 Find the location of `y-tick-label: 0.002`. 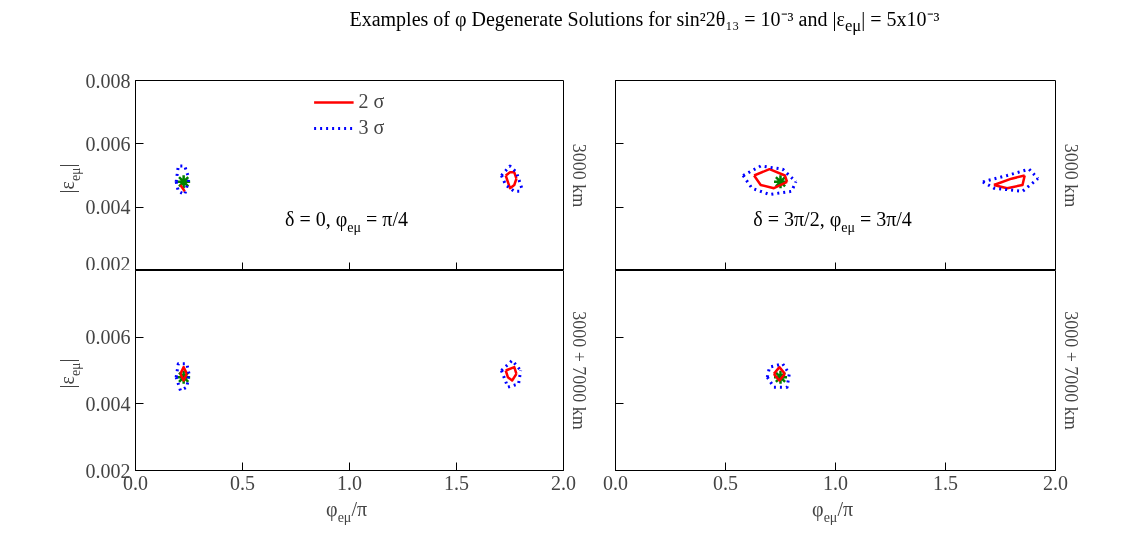

y-tick-label: 0.002 is located at coordinates (108, 263).